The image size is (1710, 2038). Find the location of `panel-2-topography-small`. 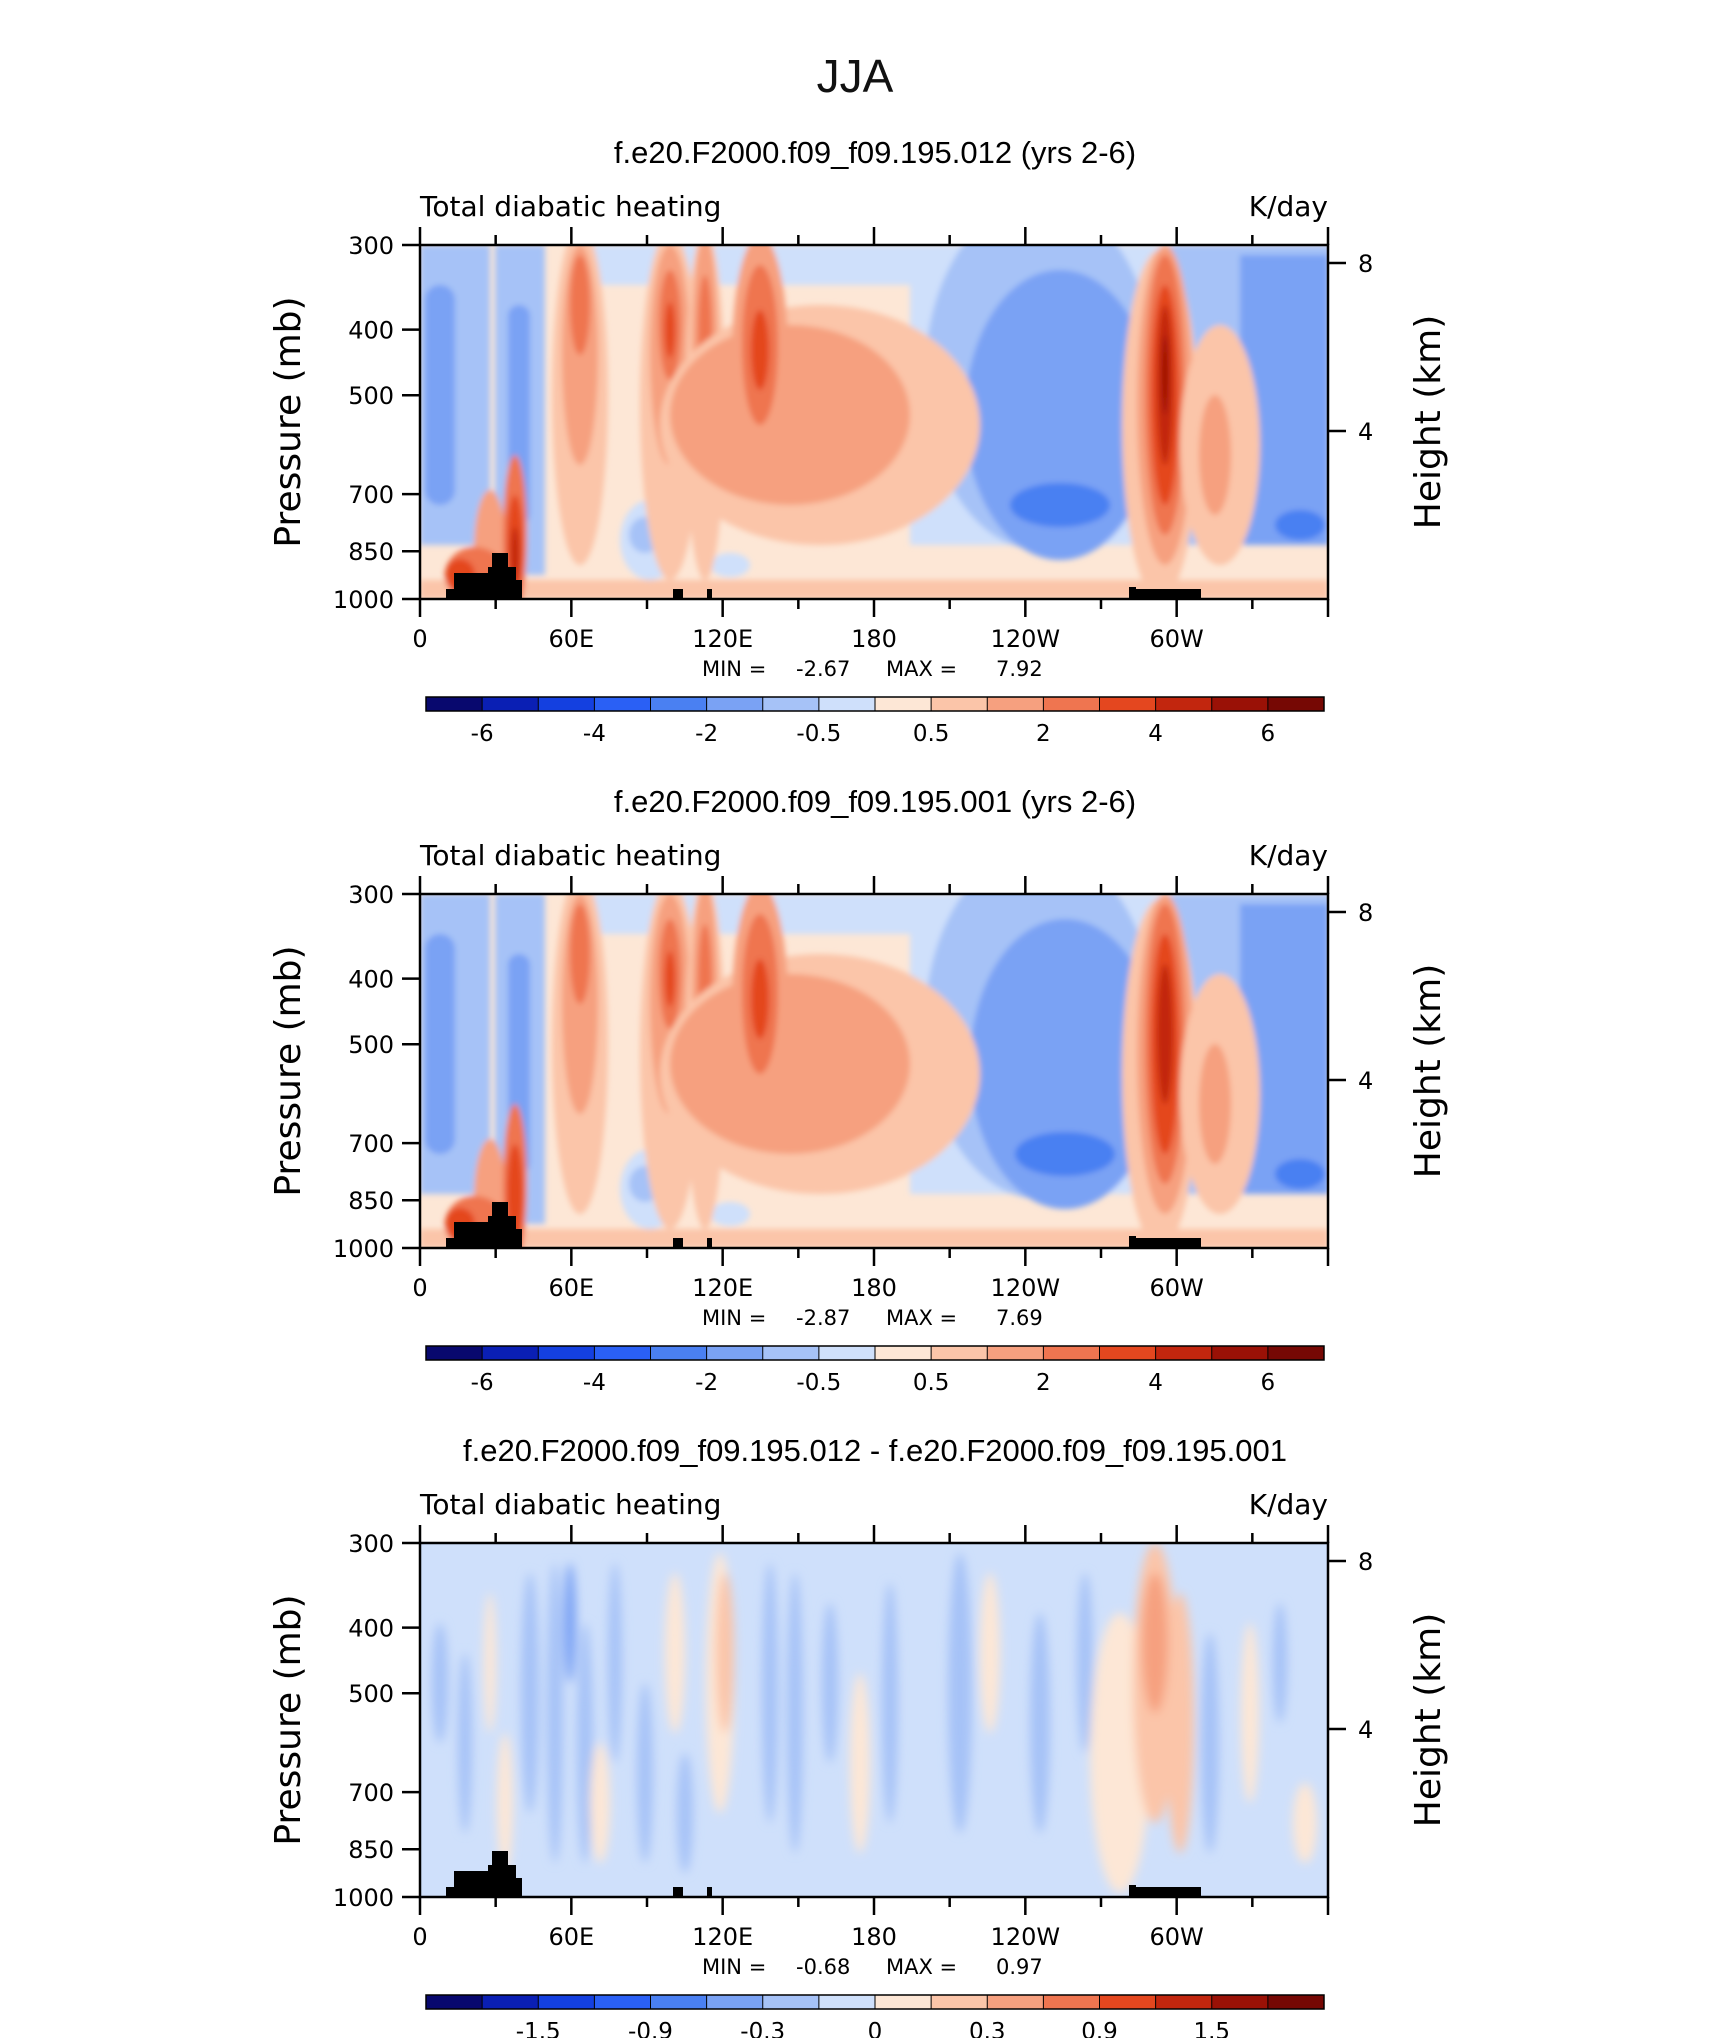

panel-2-topography-small is located at coordinates (709, 1243).